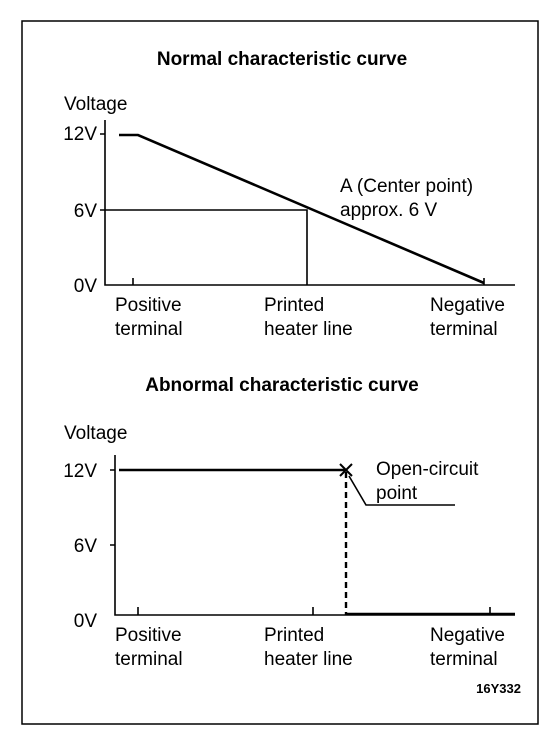 The image size is (560, 752). What do you see at coordinates (346, 470) in the screenshot?
I see `open-circuit-marker` at bounding box center [346, 470].